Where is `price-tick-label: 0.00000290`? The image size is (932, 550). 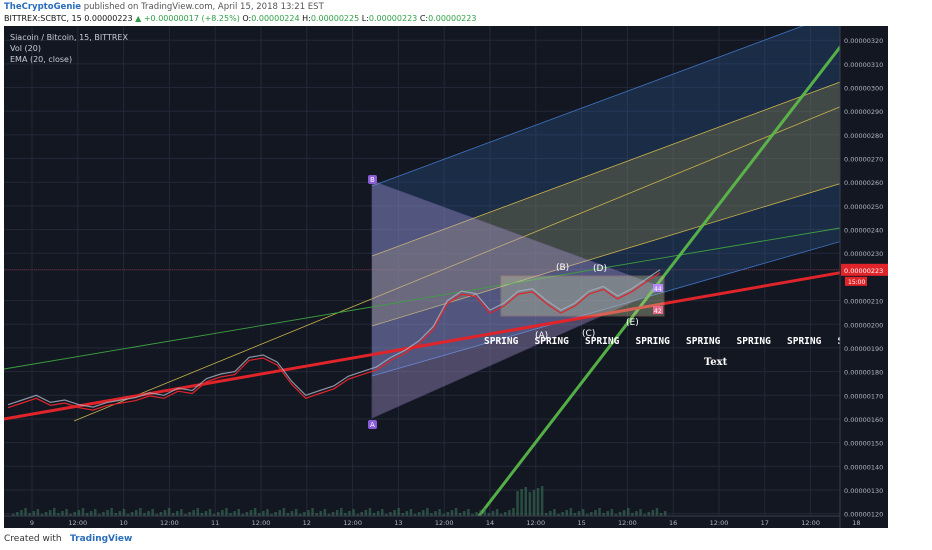
price-tick-label: 0.00000290 is located at coordinates (863, 112).